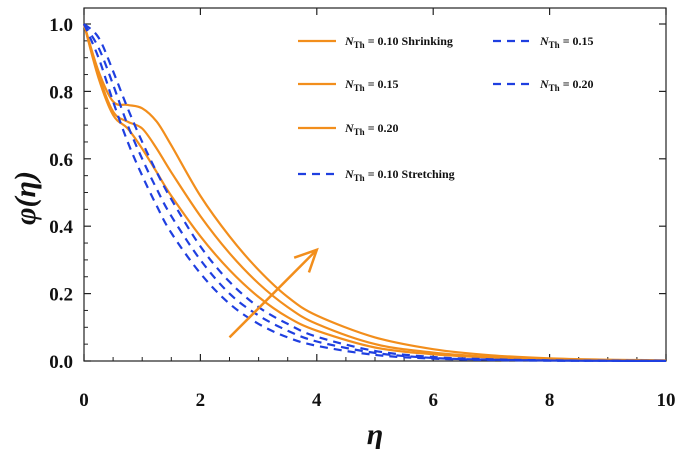  Describe the element at coordinates (666, 400) in the screenshot. I see `x-tick-label: 10` at that location.